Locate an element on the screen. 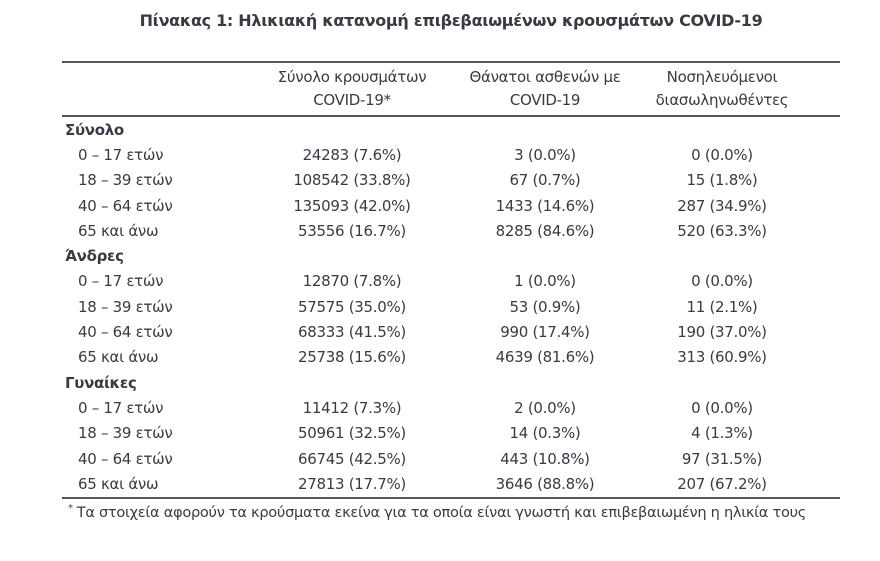 Image resolution: width=880 pixels, height=561 pixels. deaths-cell: 3 (0.0%) is located at coordinates (545, 154).